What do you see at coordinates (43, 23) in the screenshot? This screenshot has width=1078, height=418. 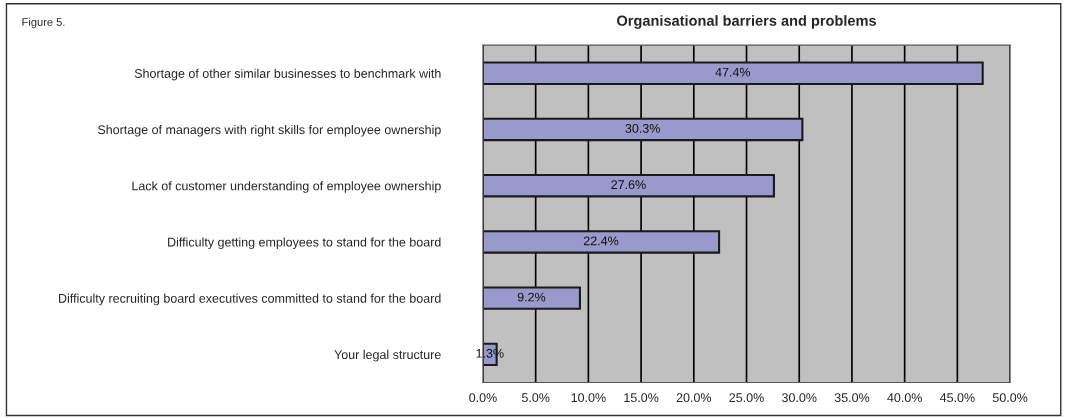 I see `caption: Figure 5.` at bounding box center [43, 23].